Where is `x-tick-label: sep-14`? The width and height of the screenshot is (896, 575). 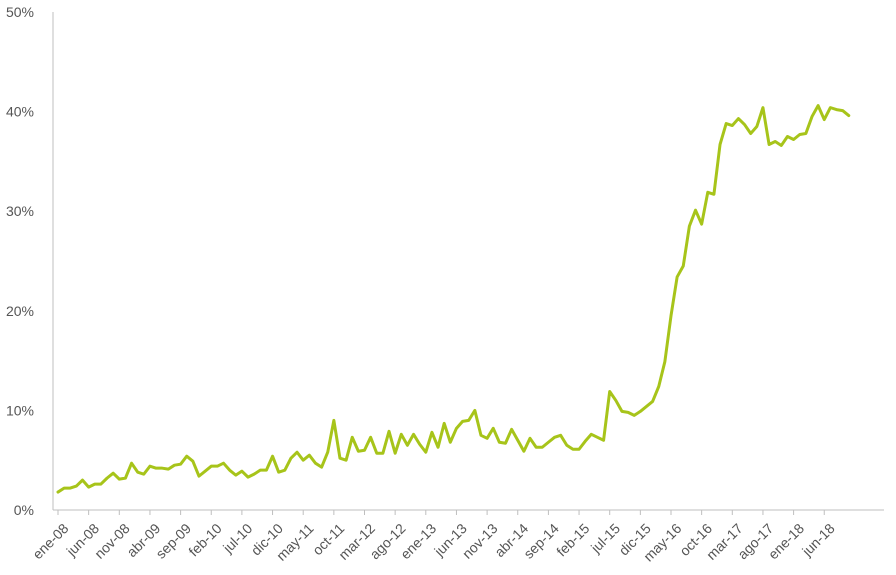 x-tick-label: sep-14 is located at coordinates (541, 541).